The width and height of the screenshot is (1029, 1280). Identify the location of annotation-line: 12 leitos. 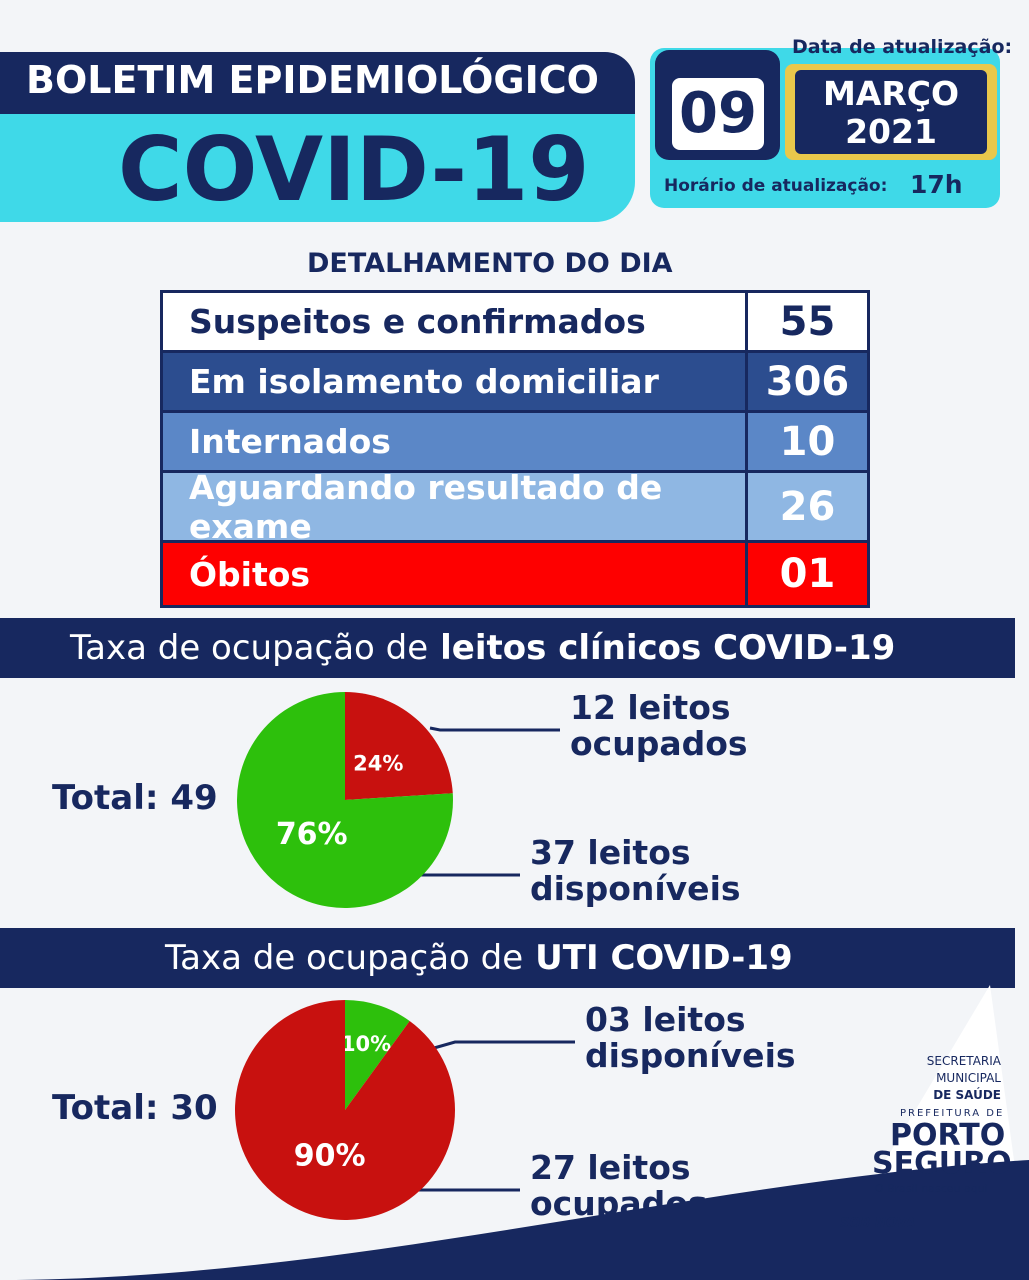
(650, 707).